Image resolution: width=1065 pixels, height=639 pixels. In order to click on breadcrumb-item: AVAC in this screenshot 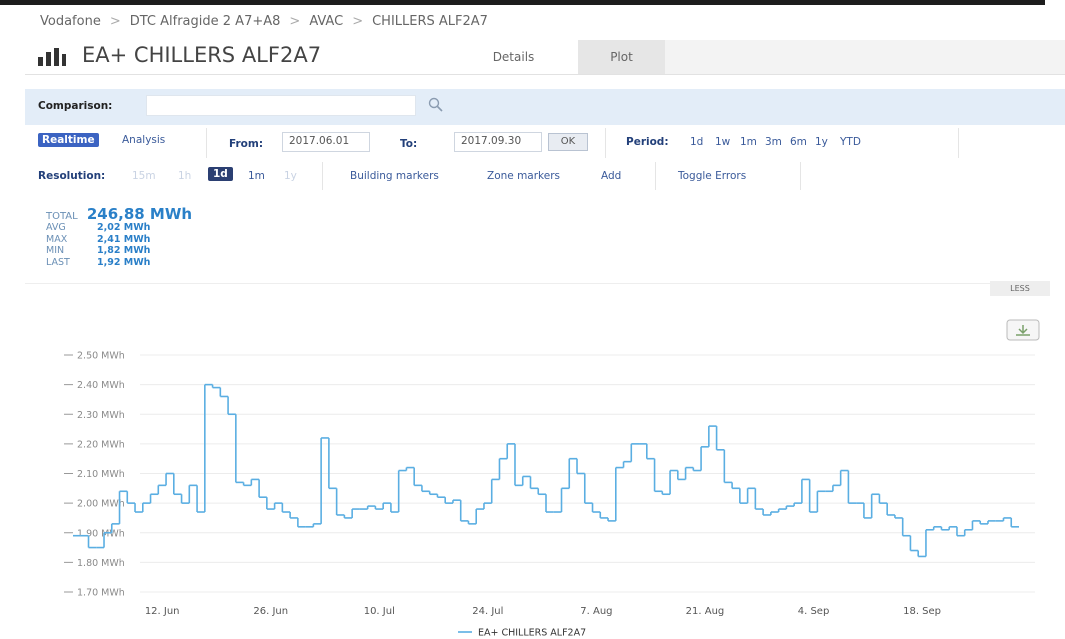, I will do `click(326, 21)`.